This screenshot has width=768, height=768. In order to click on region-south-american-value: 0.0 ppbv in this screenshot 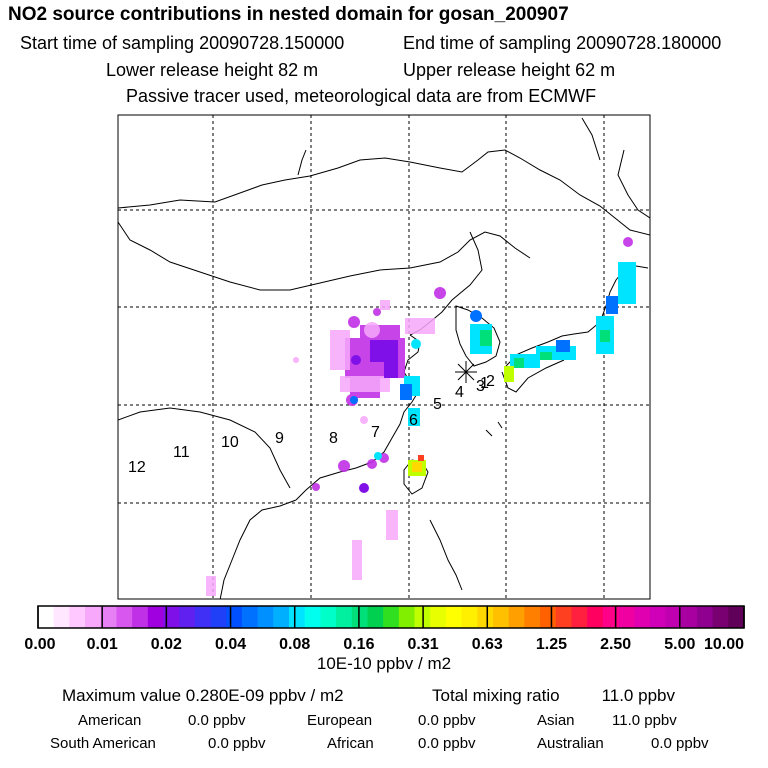, I will do `click(237, 743)`.